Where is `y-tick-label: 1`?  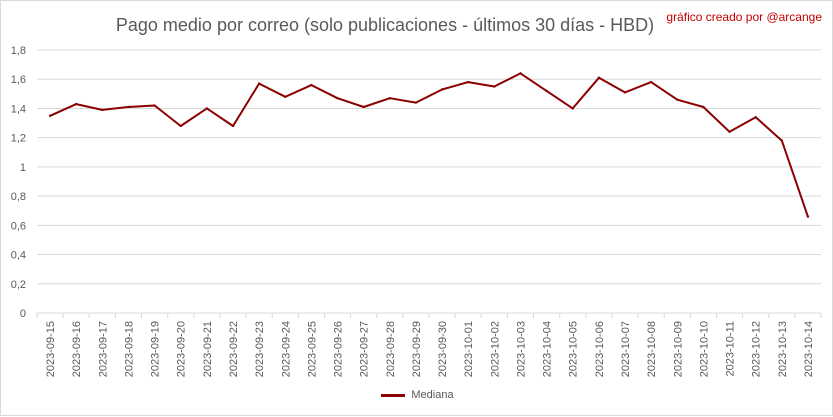 y-tick-label: 1 is located at coordinates (23, 168).